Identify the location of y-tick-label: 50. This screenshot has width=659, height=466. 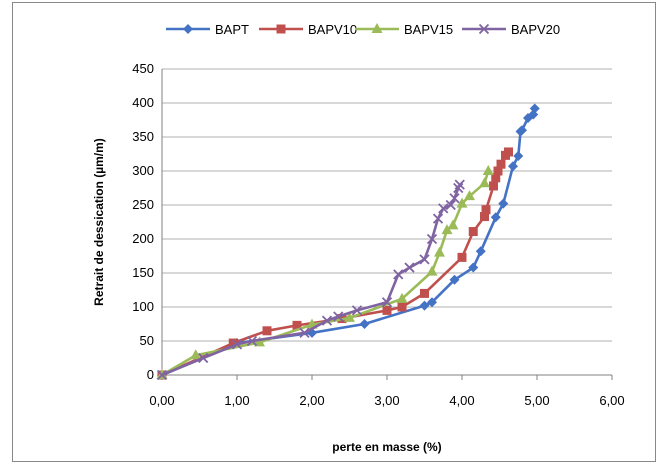
(147, 340).